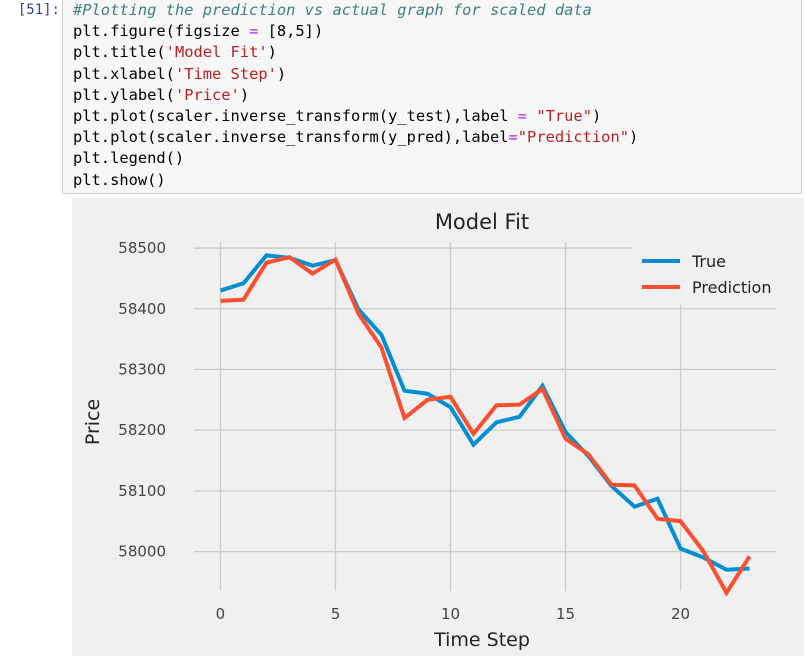 The image size is (804, 660). Describe the element at coordinates (531, 116) in the screenshot. I see `code-token` at that location.